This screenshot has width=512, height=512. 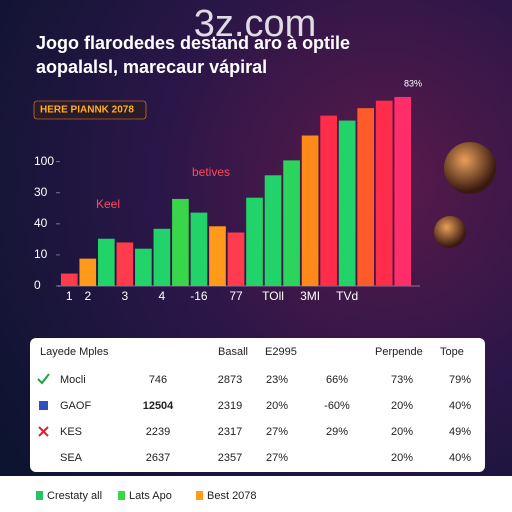 What do you see at coordinates (460, 380) in the screenshot?
I see `table-cell: 79%` at bounding box center [460, 380].